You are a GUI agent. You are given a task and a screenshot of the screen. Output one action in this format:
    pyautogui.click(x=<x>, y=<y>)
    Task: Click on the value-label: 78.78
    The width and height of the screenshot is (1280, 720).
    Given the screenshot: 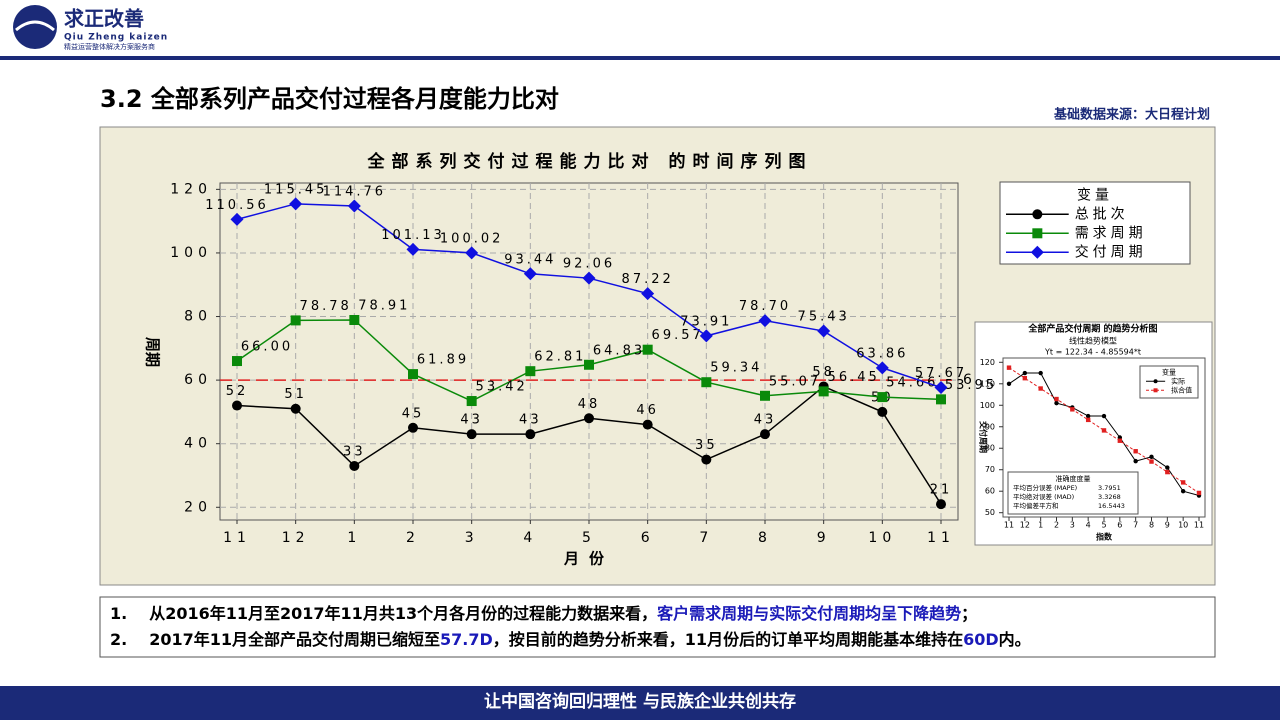 What is the action you would take?
    pyautogui.click(x=326, y=306)
    